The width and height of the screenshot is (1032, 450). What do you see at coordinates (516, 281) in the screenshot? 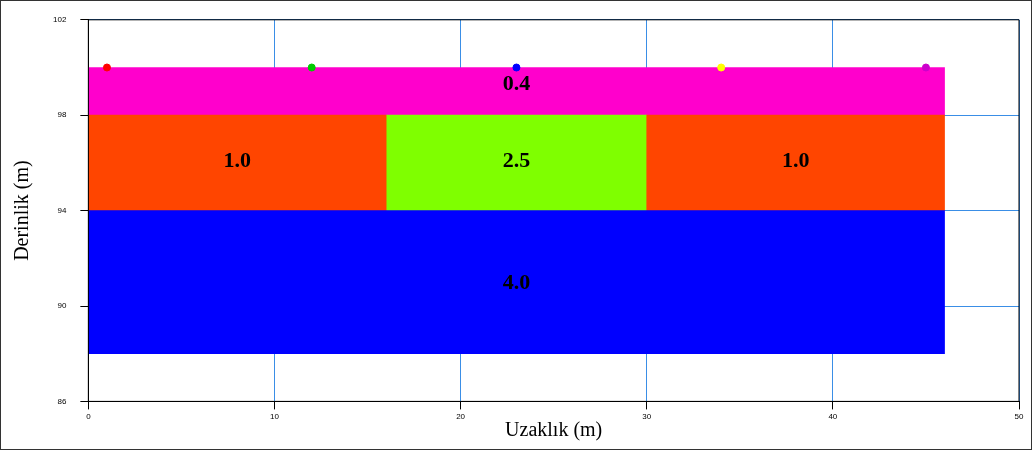
I see `annotation: 4.0` at bounding box center [516, 281].